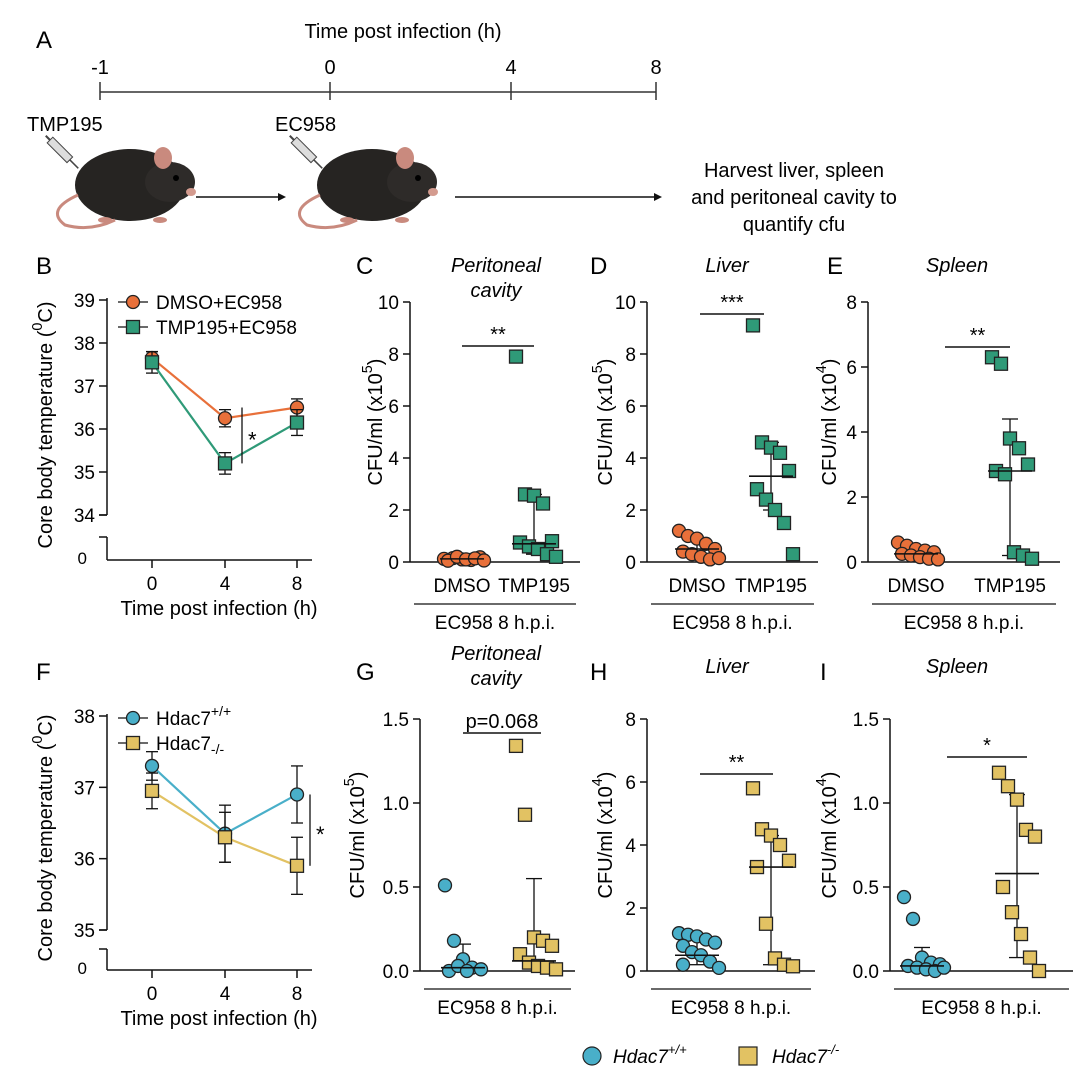 The image size is (1080, 1079). What do you see at coordinates (305, 125) in the screenshot?
I see `drug-label-ec958: EC958` at bounding box center [305, 125].